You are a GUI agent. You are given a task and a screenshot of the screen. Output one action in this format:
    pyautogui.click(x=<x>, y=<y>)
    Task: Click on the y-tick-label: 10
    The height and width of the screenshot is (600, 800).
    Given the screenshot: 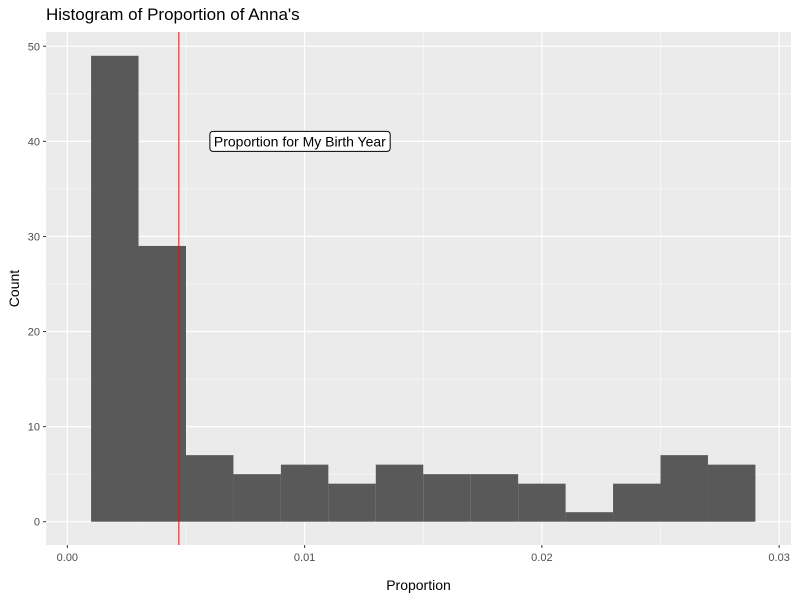 What is the action you would take?
    pyautogui.click(x=34, y=428)
    